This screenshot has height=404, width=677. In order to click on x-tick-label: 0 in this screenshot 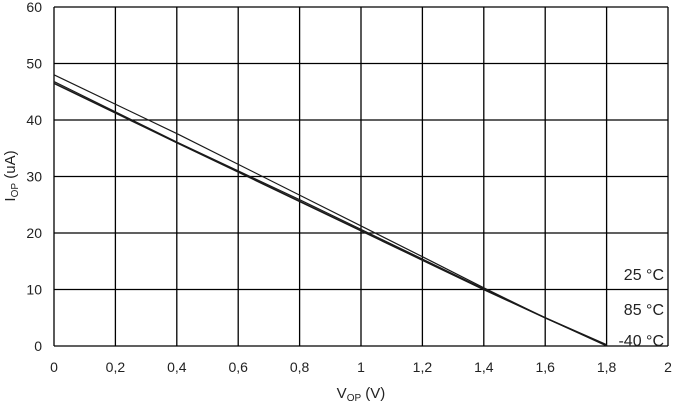, I will do `click(54, 367)`.